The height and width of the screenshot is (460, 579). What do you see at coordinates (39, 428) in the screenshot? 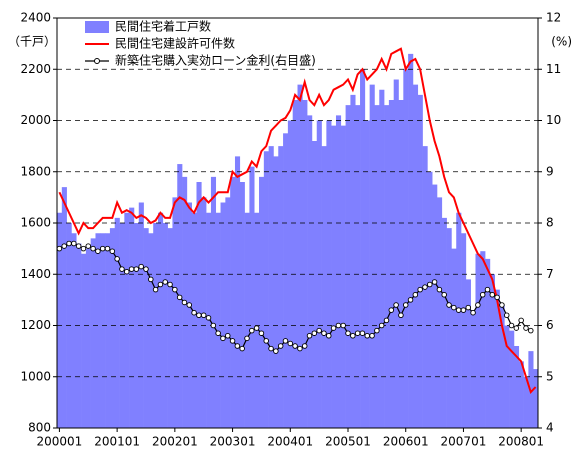
I see `y-tick-label: 800` at bounding box center [39, 428].